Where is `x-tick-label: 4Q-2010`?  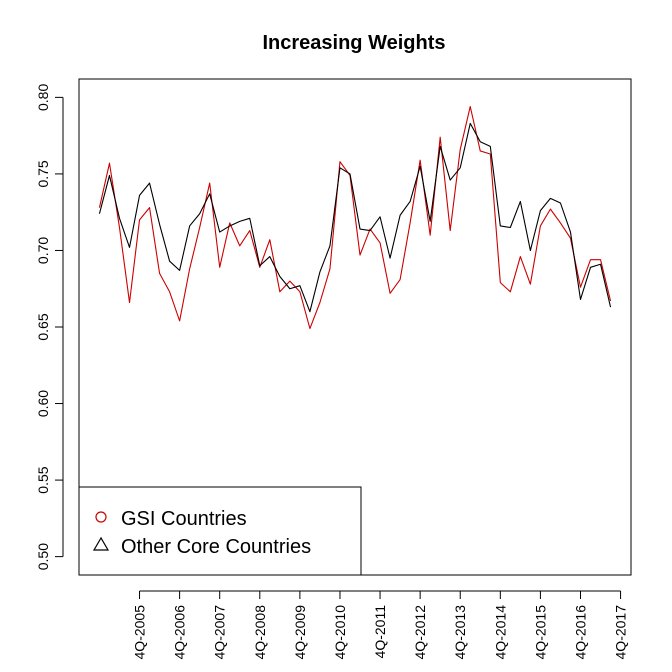 x-tick-label: 4Q-2010 is located at coordinates (340, 632).